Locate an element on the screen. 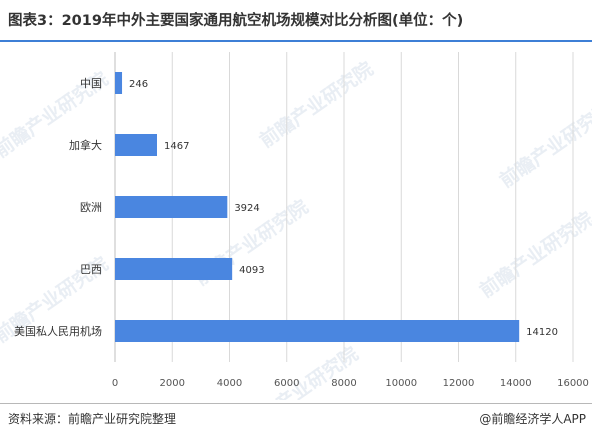 The width and height of the screenshot is (592, 440). x-tick-label: 2000 is located at coordinates (172, 383).